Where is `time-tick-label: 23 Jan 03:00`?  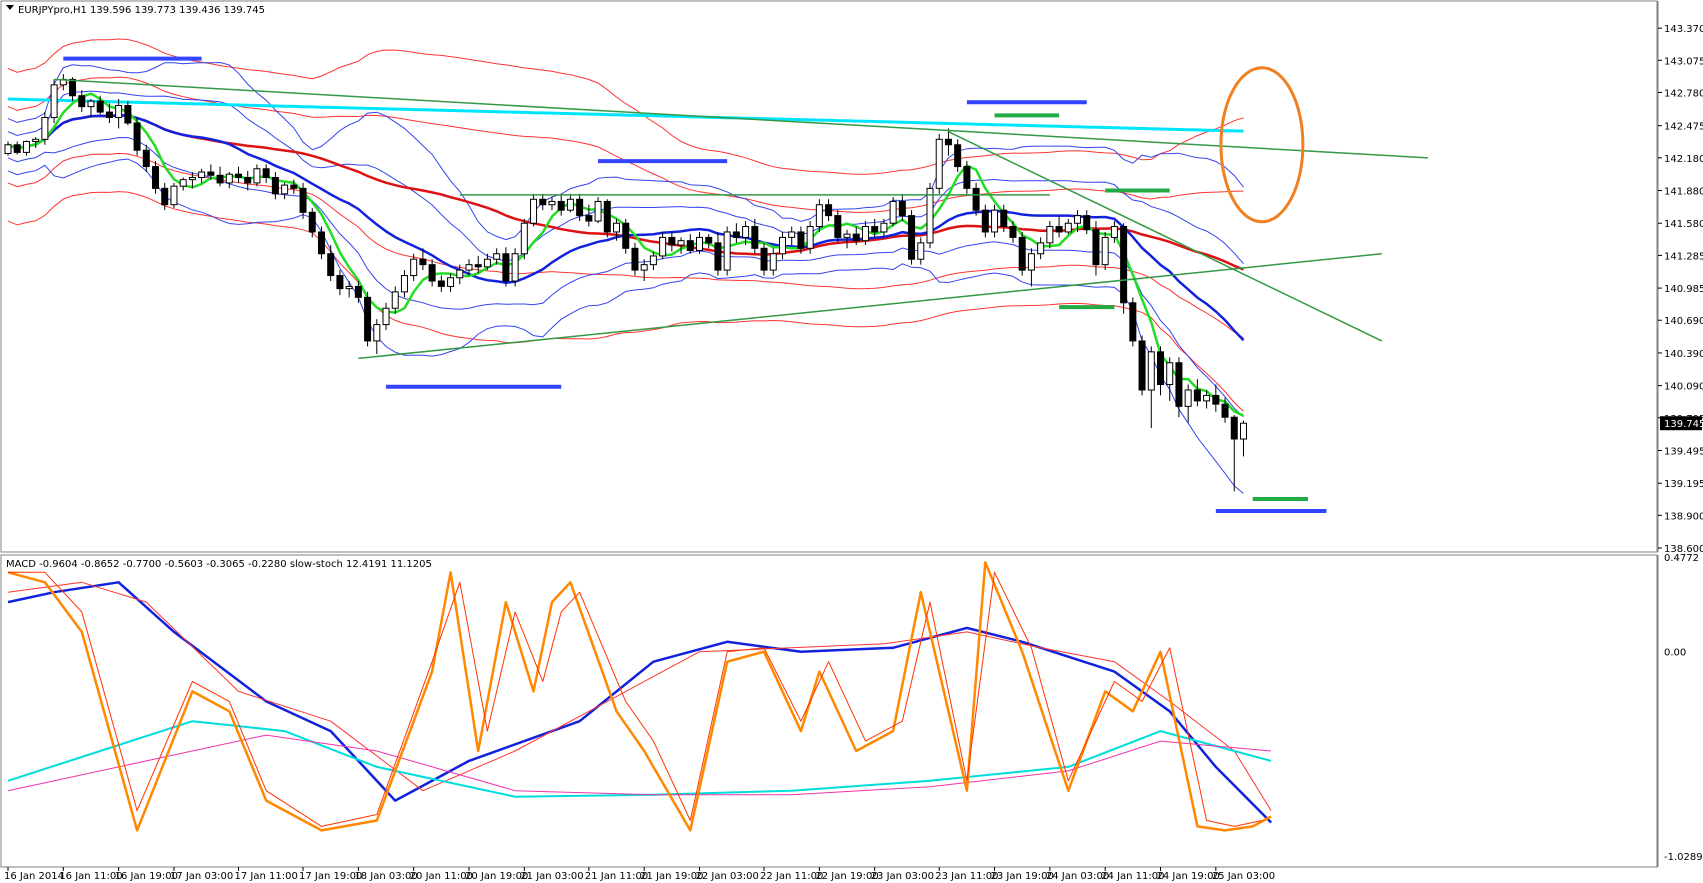 time-tick-label: 23 Jan 03:00 is located at coordinates (902, 876).